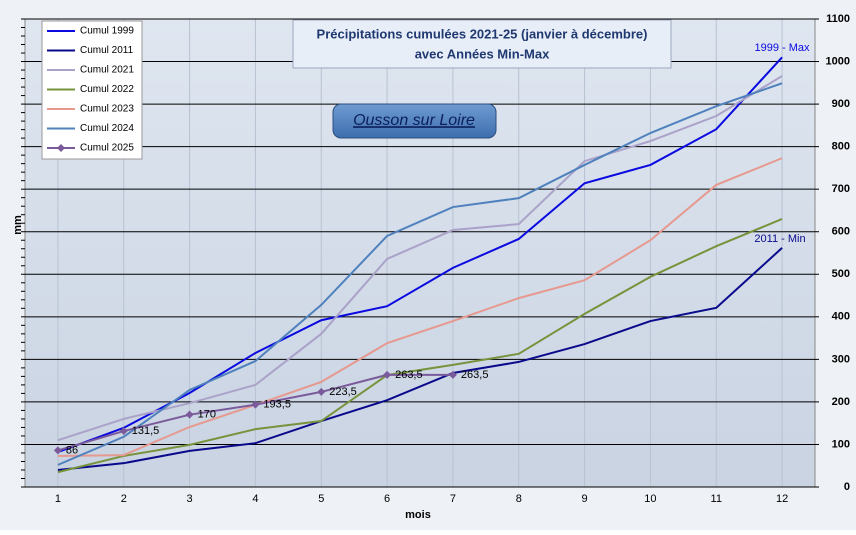 The width and height of the screenshot is (856, 535). What do you see at coordinates (841, 444) in the screenshot?
I see `y-tick-label: 100` at bounding box center [841, 444].